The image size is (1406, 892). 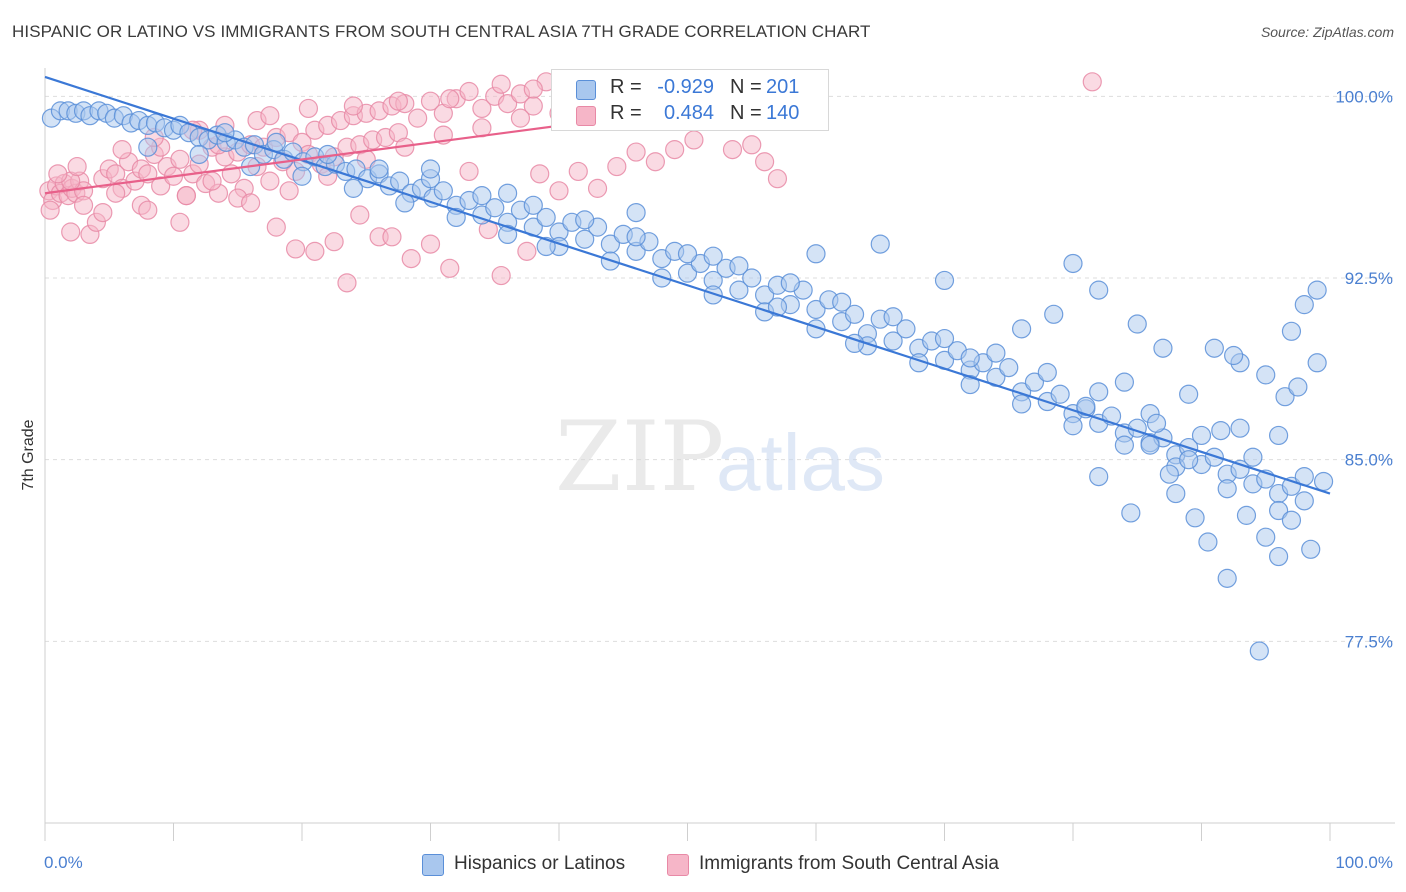 What do you see at coordinates (783, 113) in the screenshot?
I see `legend-n-value: 140` at bounding box center [783, 113].